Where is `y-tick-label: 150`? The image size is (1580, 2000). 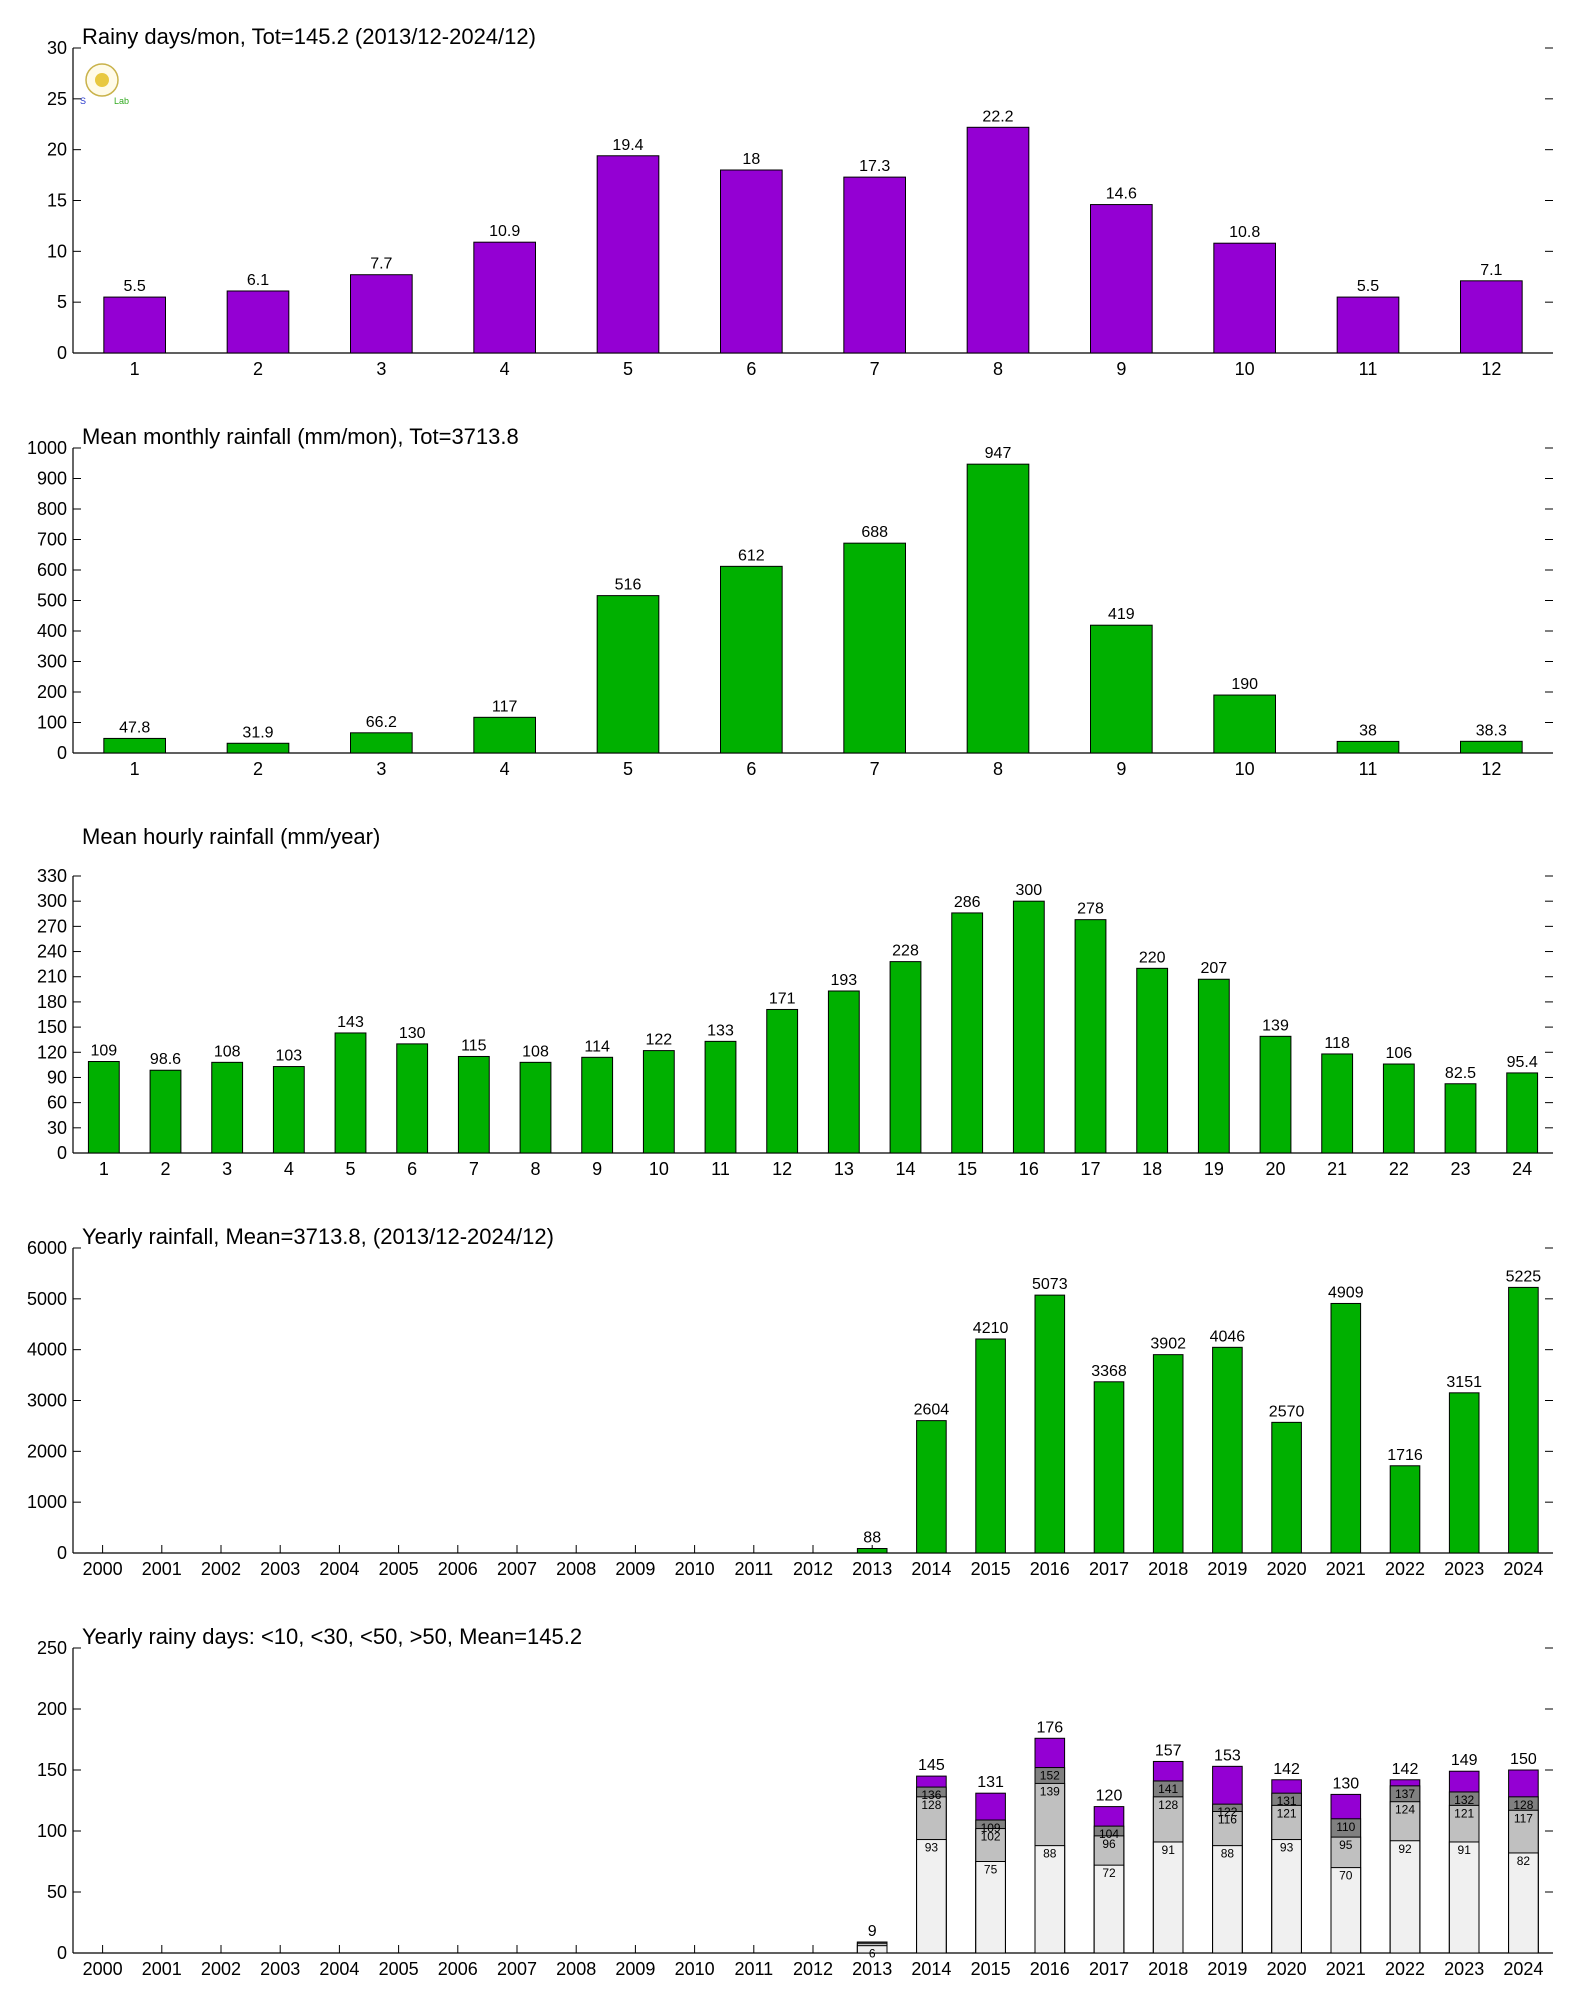 y-tick-label: 150 is located at coordinates (52, 1027).